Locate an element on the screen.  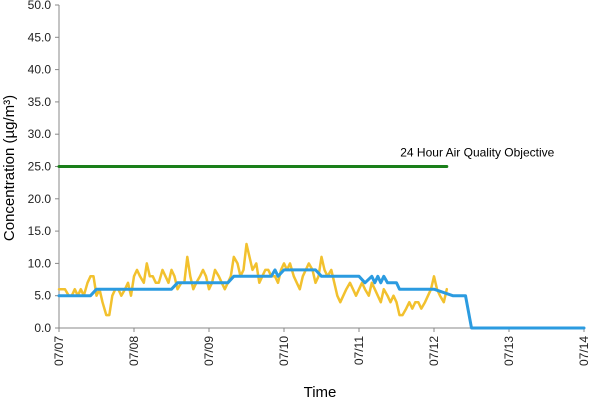
x-tick-label: 07/12 is located at coordinates (434, 351).